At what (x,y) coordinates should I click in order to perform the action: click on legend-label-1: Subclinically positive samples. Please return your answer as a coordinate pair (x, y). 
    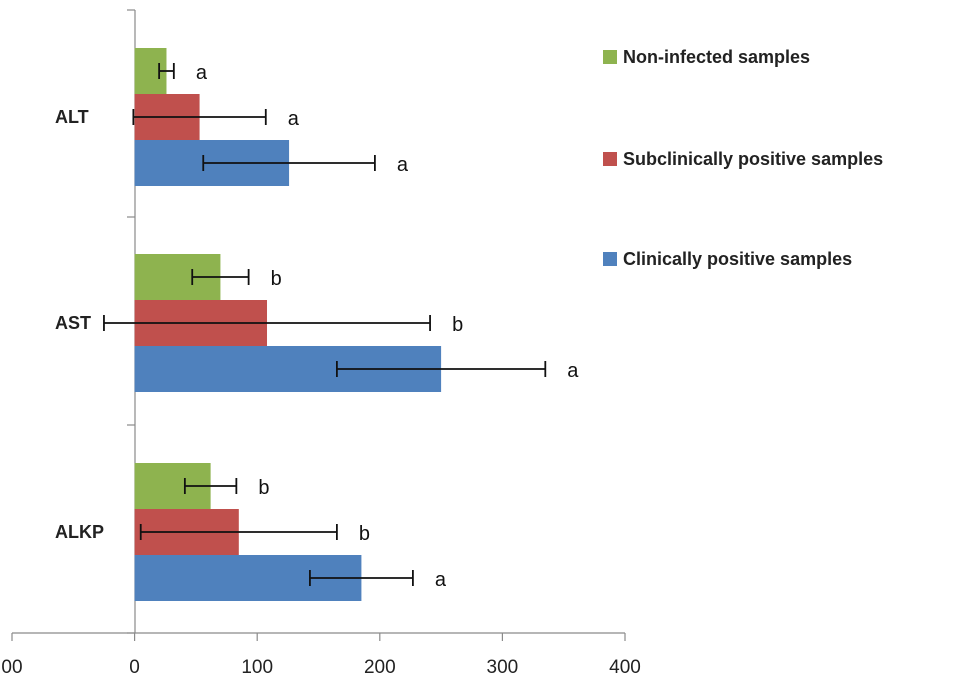
    Looking at the image, I should click on (753, 159).